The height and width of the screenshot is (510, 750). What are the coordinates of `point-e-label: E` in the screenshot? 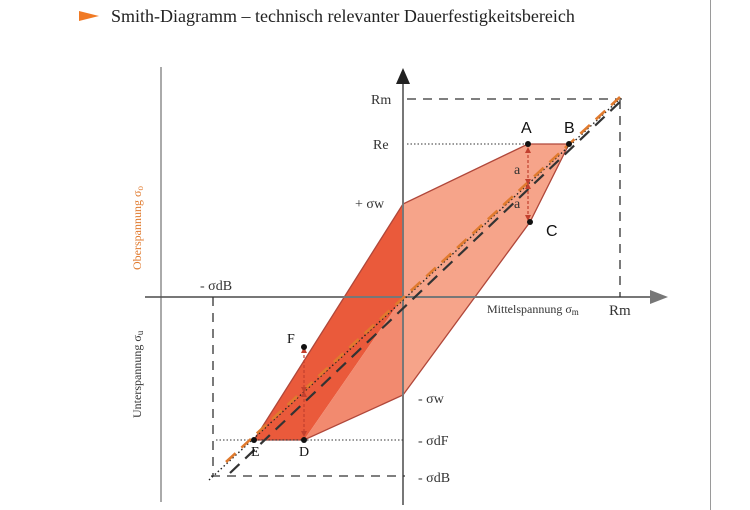 It's located at (255, 452).